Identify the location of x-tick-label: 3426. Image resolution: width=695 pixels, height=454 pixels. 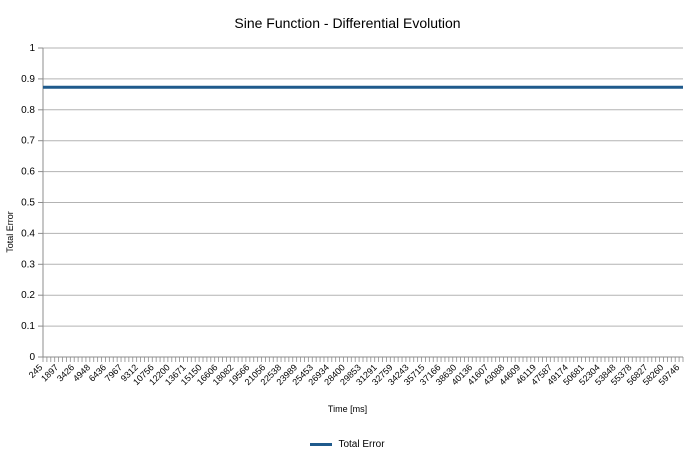
(65, 372).